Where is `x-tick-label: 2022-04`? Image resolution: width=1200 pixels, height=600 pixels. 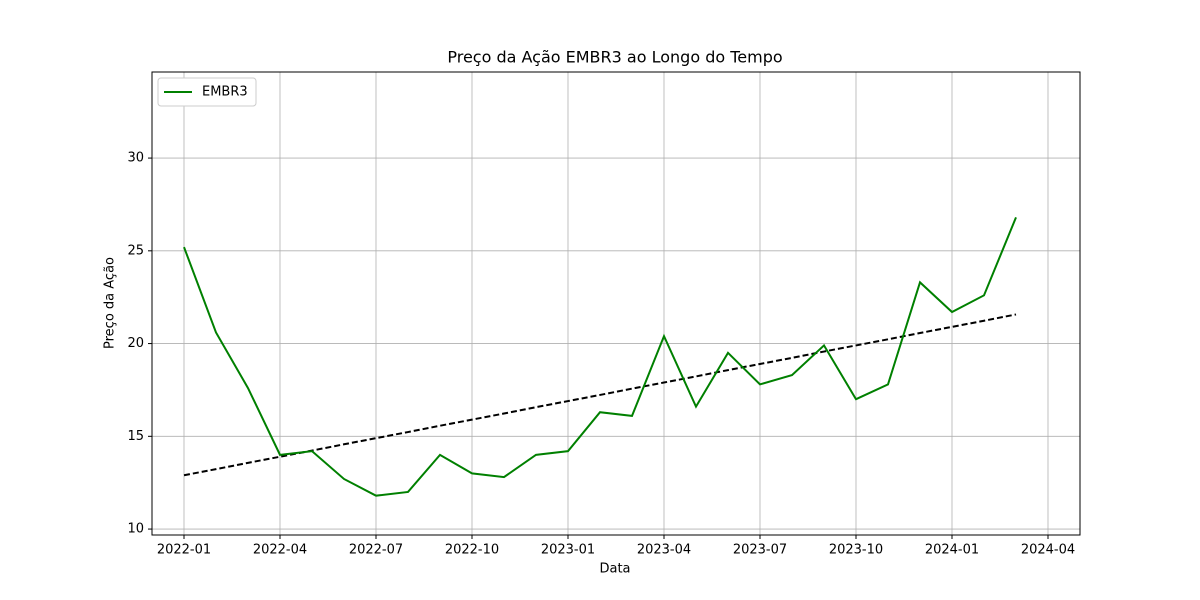
x-tick-label: 2022-04 is located at coordinates (280, 550).